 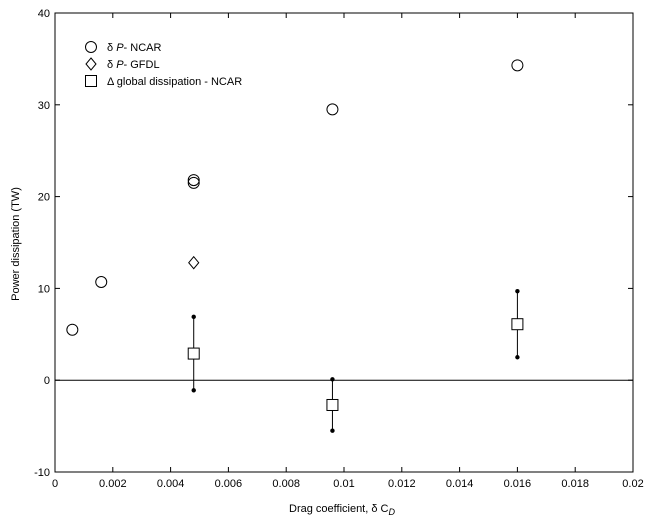 What do you see at coordinates (91, 81) in the screenshot?
I see `legend-marker-square` at bounding box center [91, 81].